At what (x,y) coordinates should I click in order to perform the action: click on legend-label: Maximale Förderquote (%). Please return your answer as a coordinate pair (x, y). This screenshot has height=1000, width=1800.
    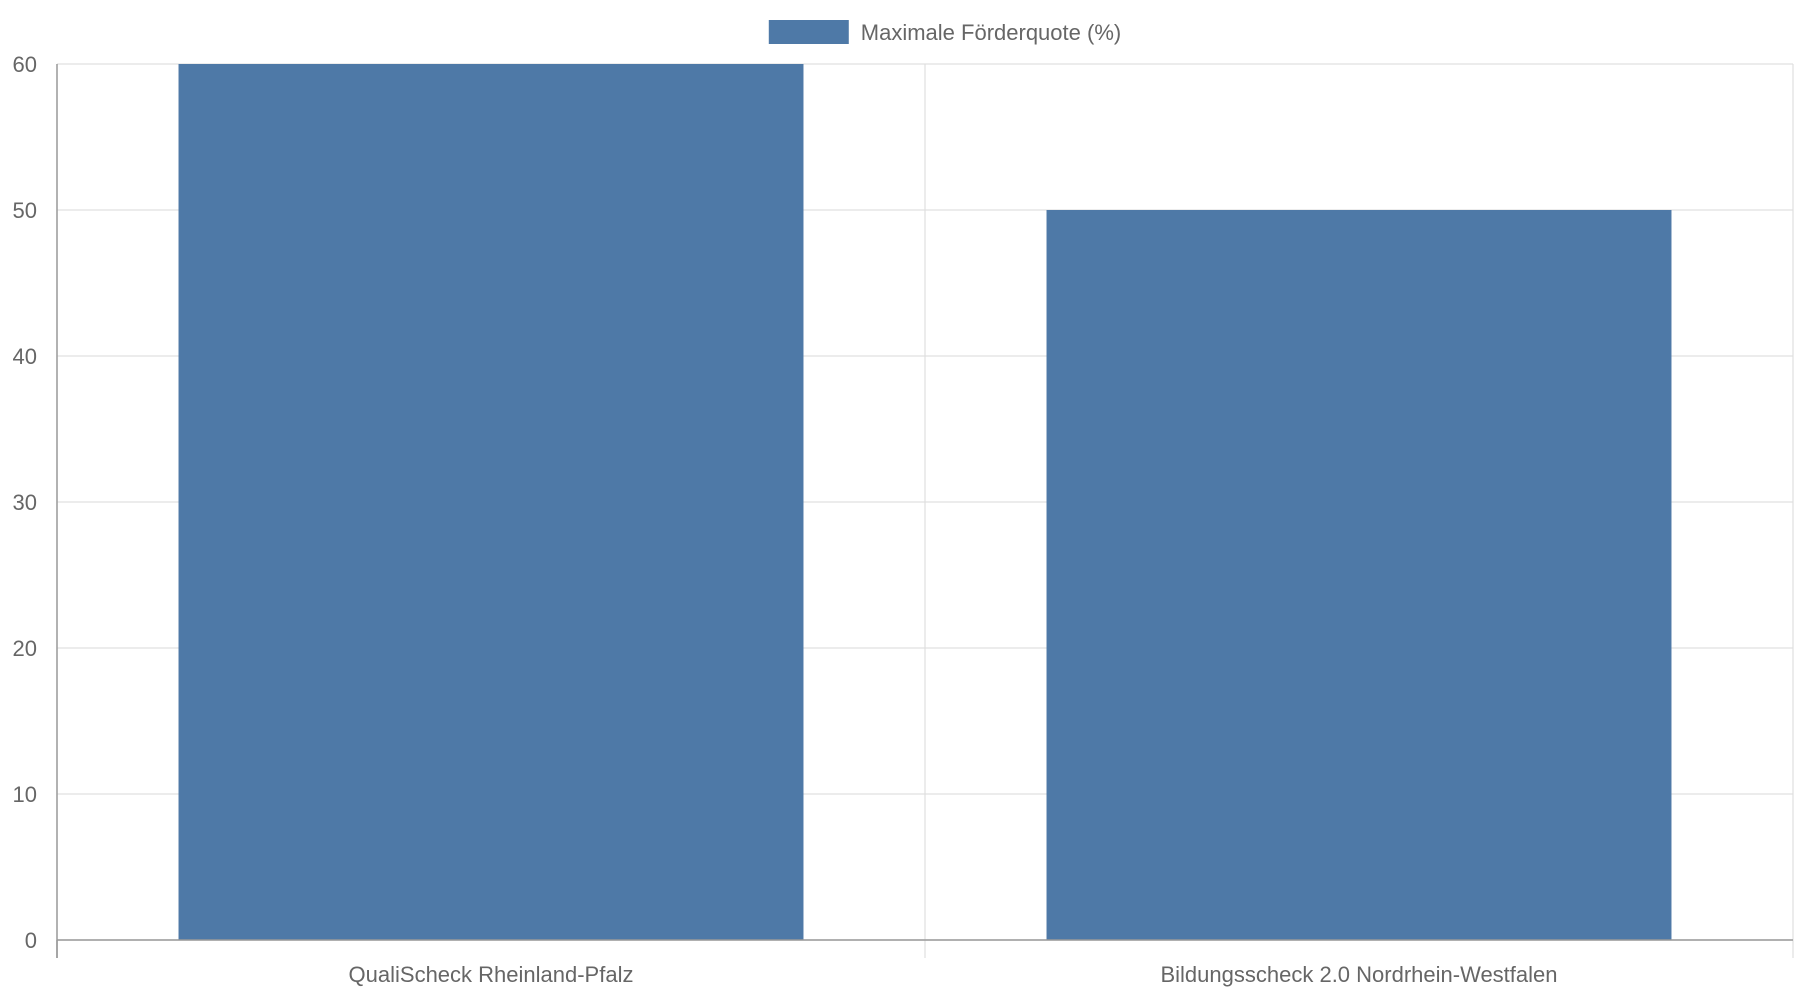
    Looking at the image, I should click on (991, 32).